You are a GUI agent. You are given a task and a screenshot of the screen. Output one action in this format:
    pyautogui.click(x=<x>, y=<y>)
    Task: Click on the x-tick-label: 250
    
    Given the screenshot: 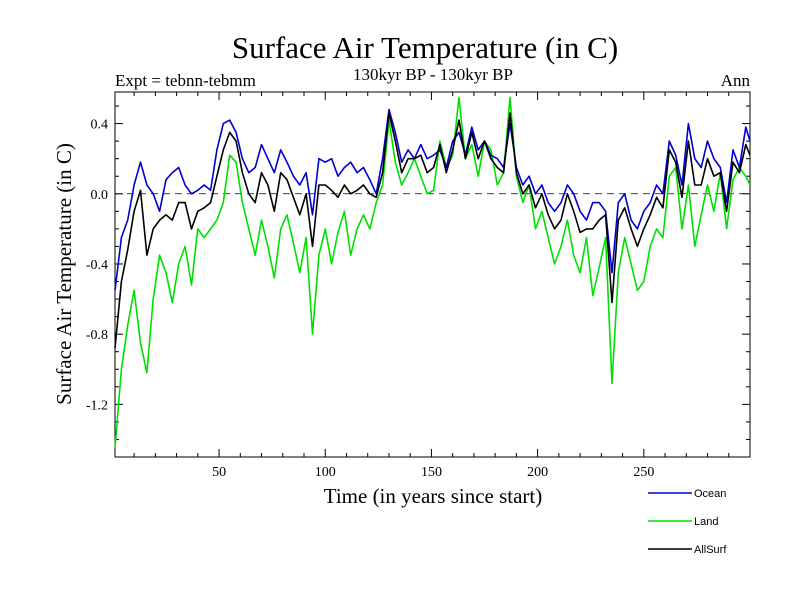 What is the action you would take?
    pyautogui.click(x=643, y=472)
    